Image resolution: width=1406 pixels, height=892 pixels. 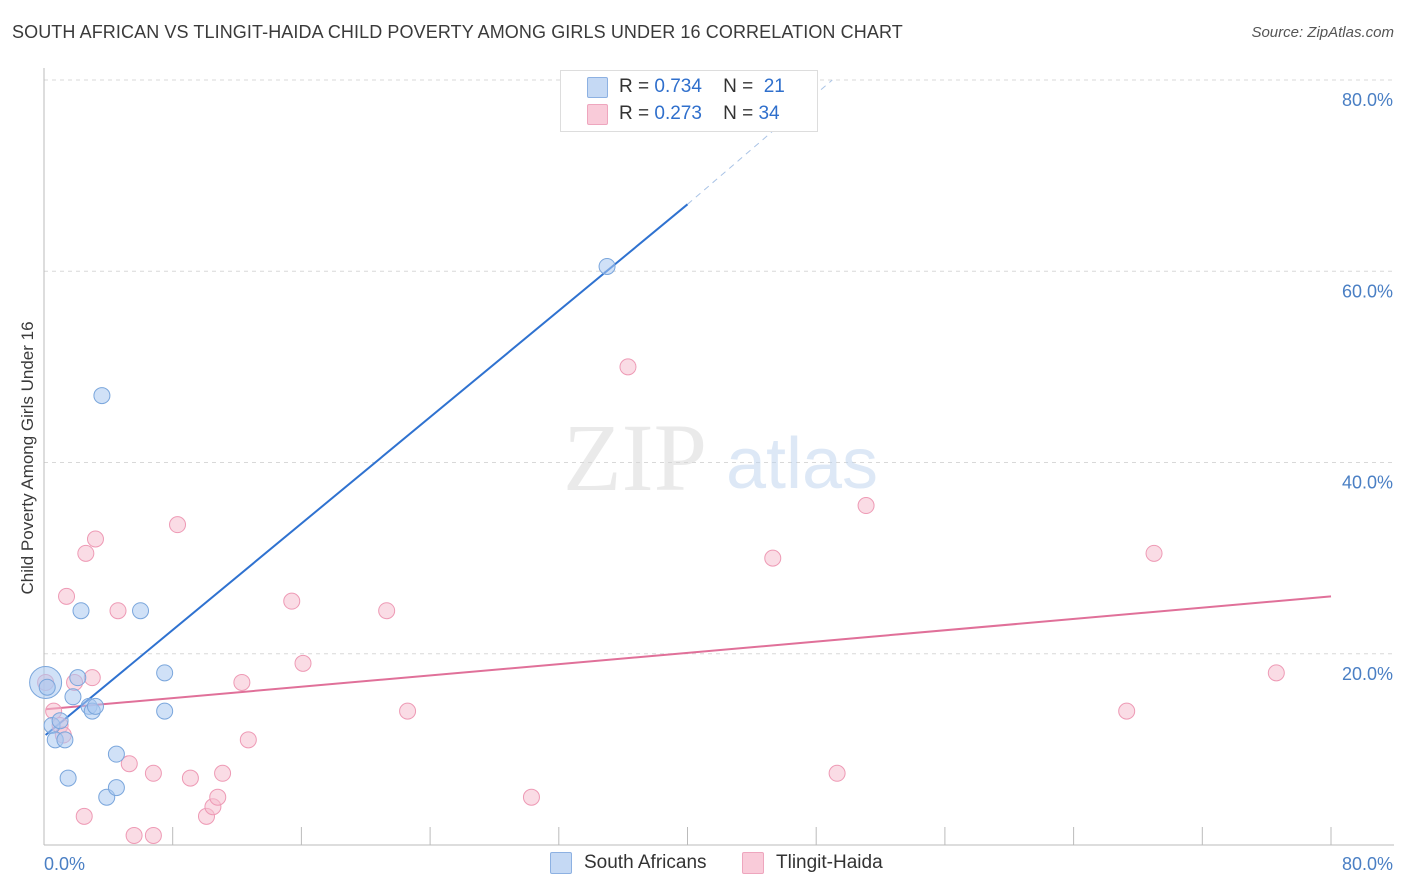 I want to click on legend-n-value-pink: 34, so click(x=769, y=113).